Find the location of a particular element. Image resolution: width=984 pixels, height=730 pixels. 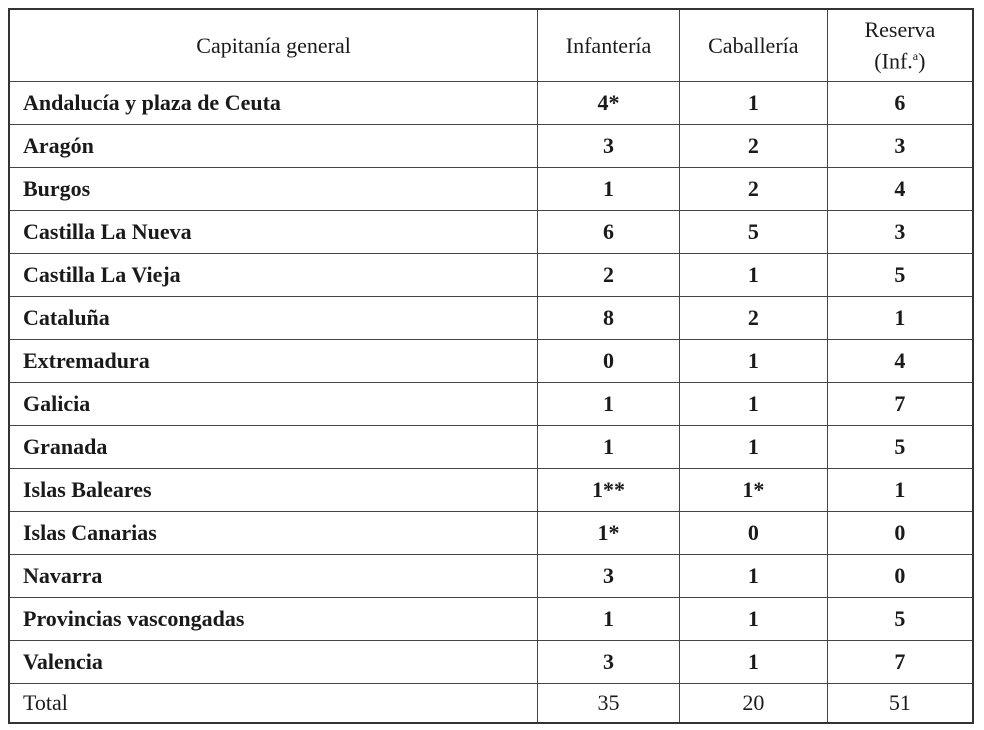

table-row: Navarra 3 1 0 is located at coordinates (491, 576).